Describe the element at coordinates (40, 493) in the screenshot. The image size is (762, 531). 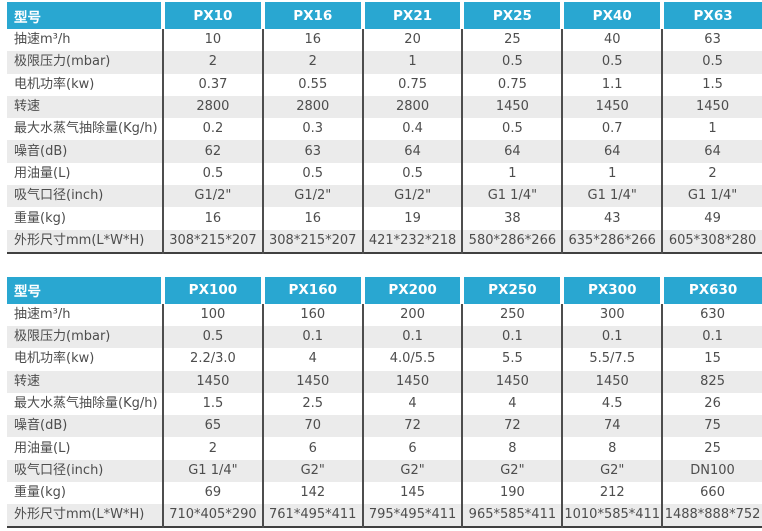
I see `row-label: 重量(kg)` at that location.